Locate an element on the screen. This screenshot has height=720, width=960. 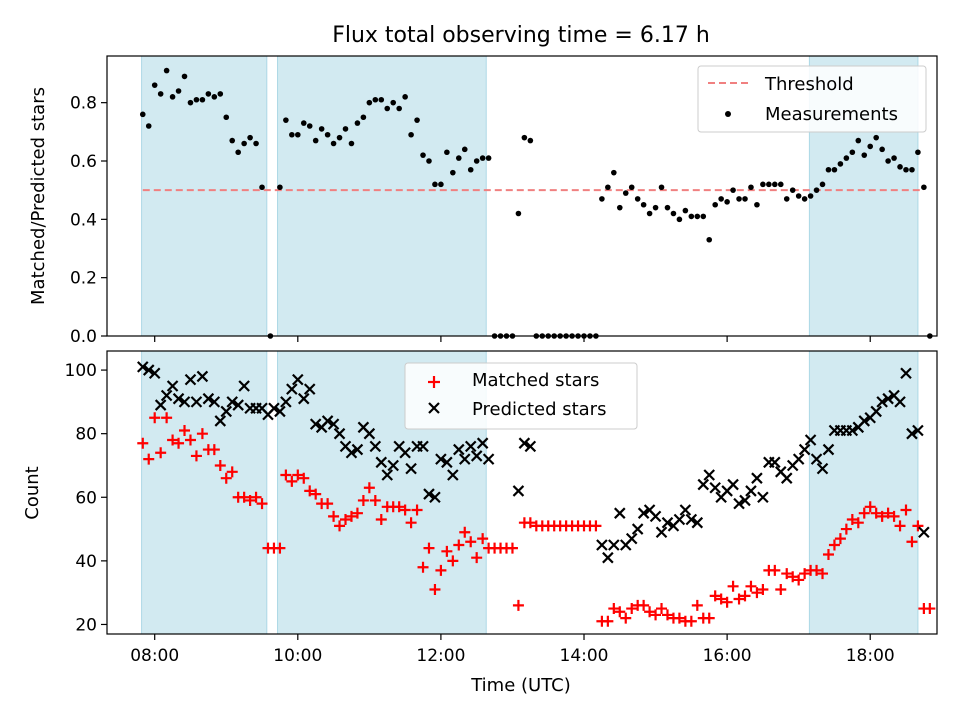
x-tick-label-12-00: 12:00 is located at coordinates (440, 656).